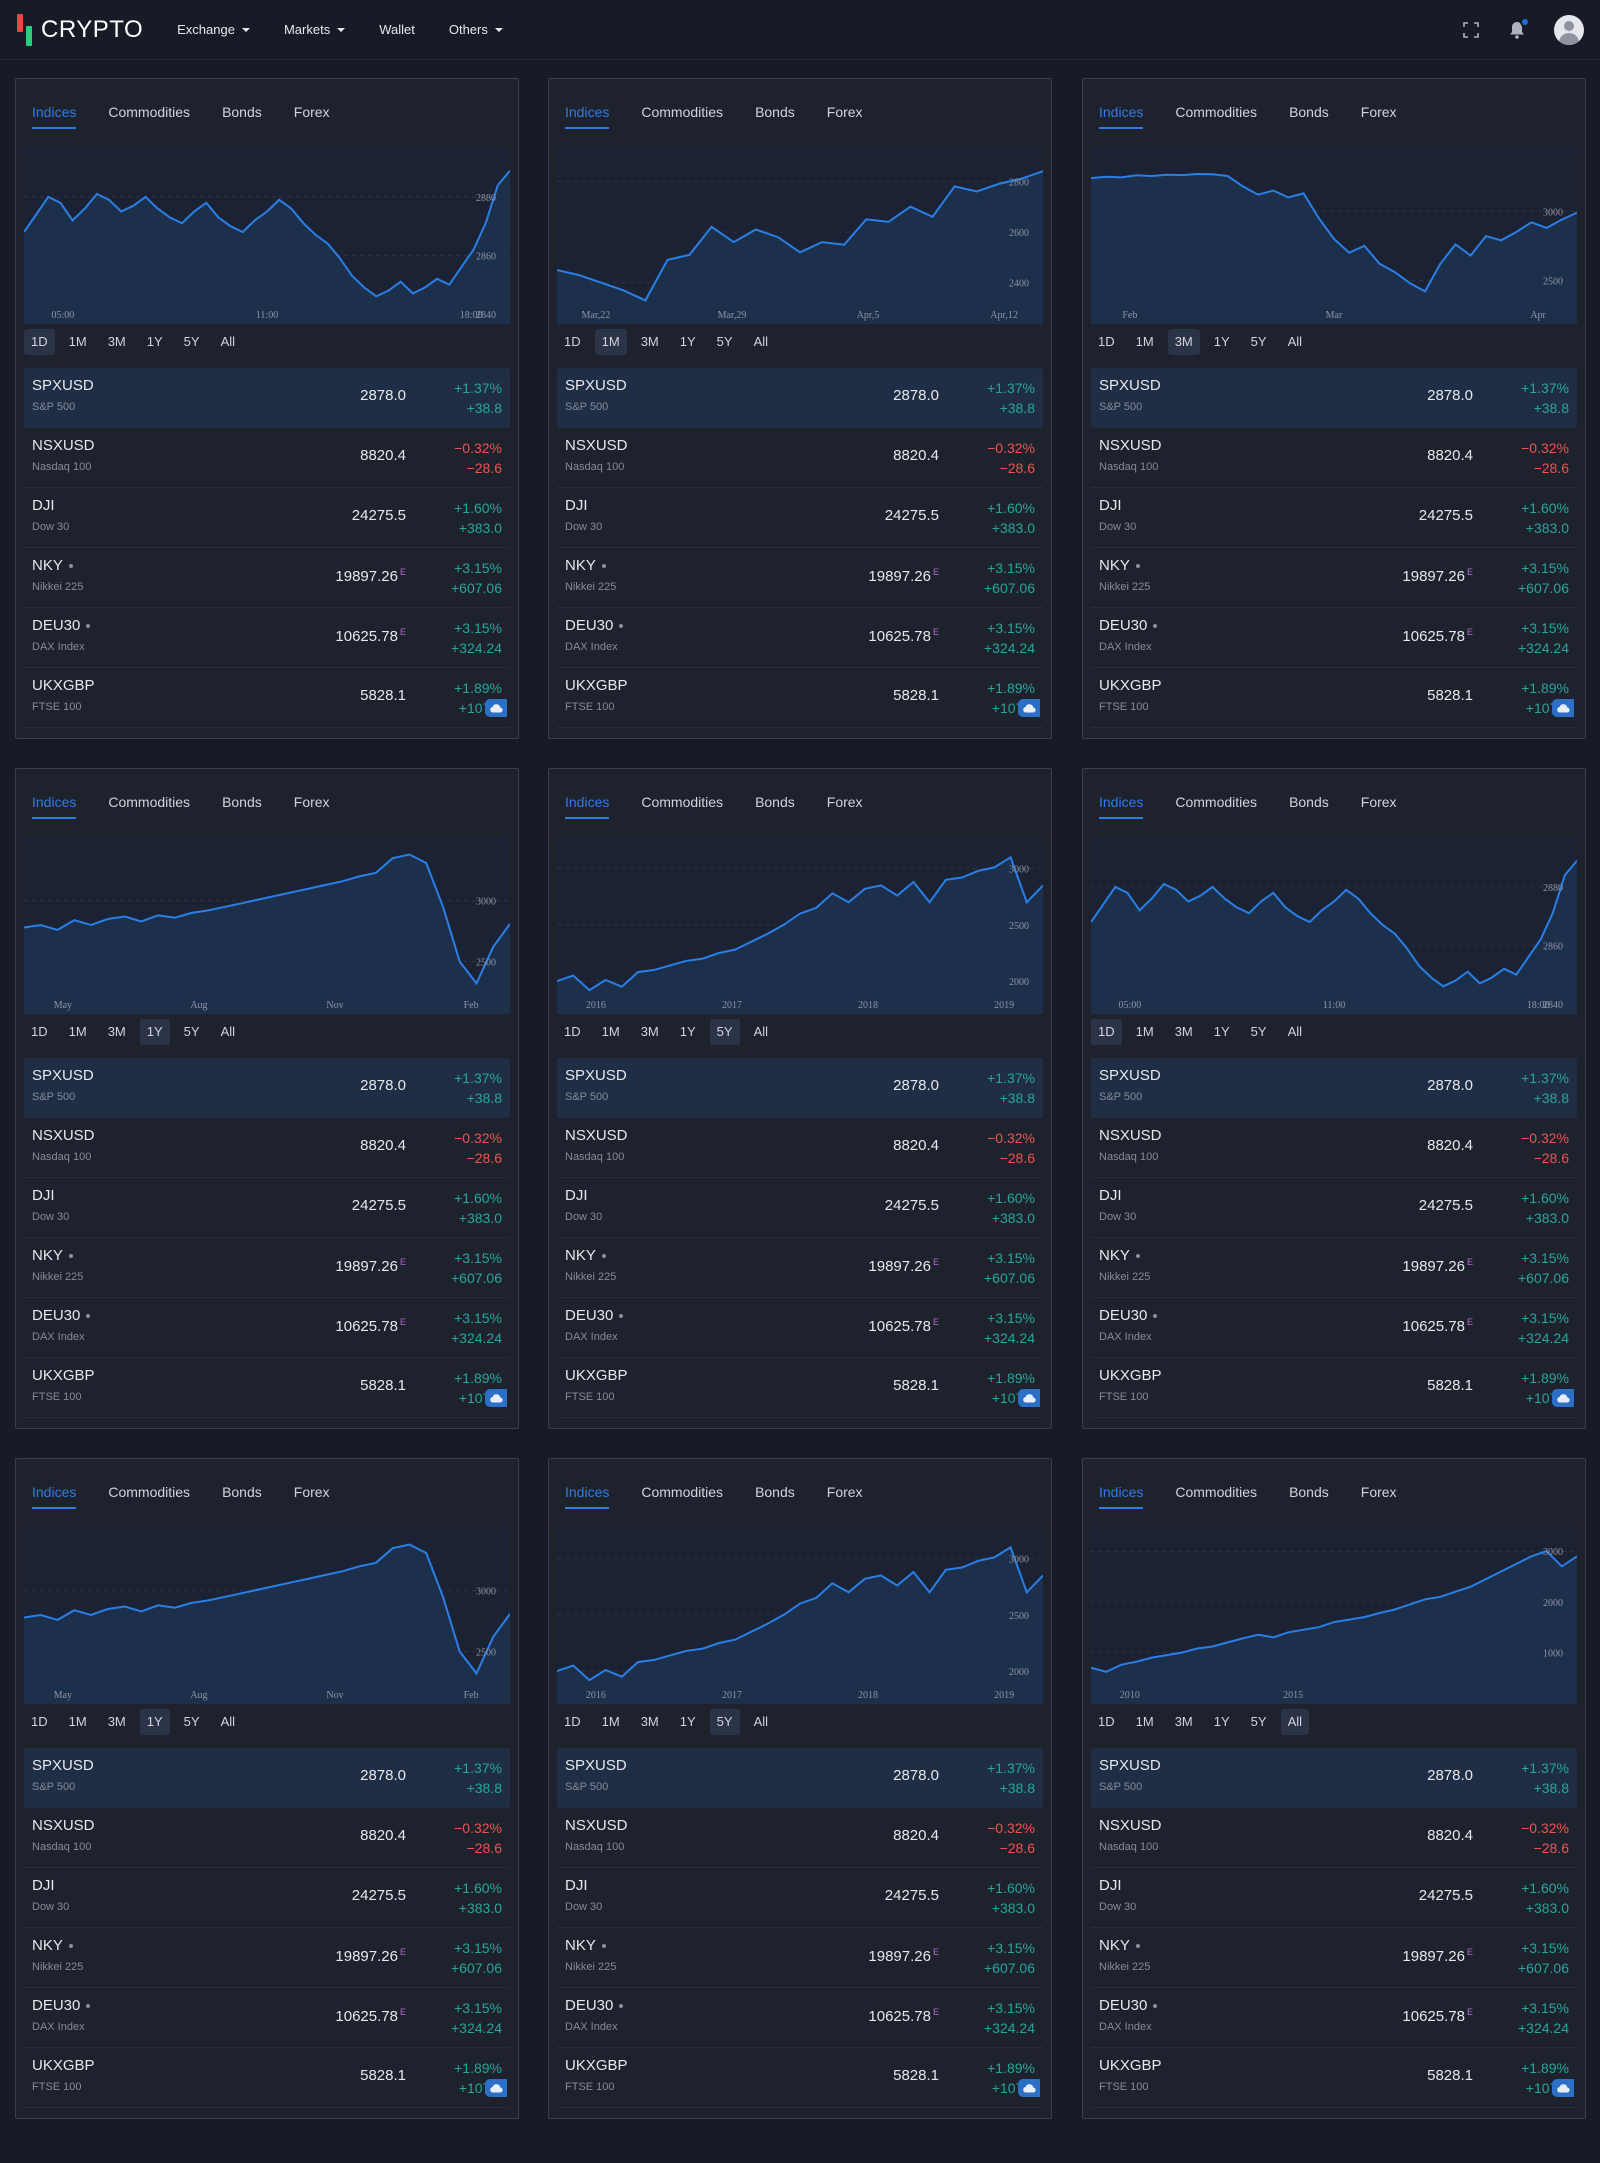 This screenshot has width=1600, height=2163. Describe the element at coordinates (213, 29) in the screenshot. I see `menu-exchange: Exchange` at that location.